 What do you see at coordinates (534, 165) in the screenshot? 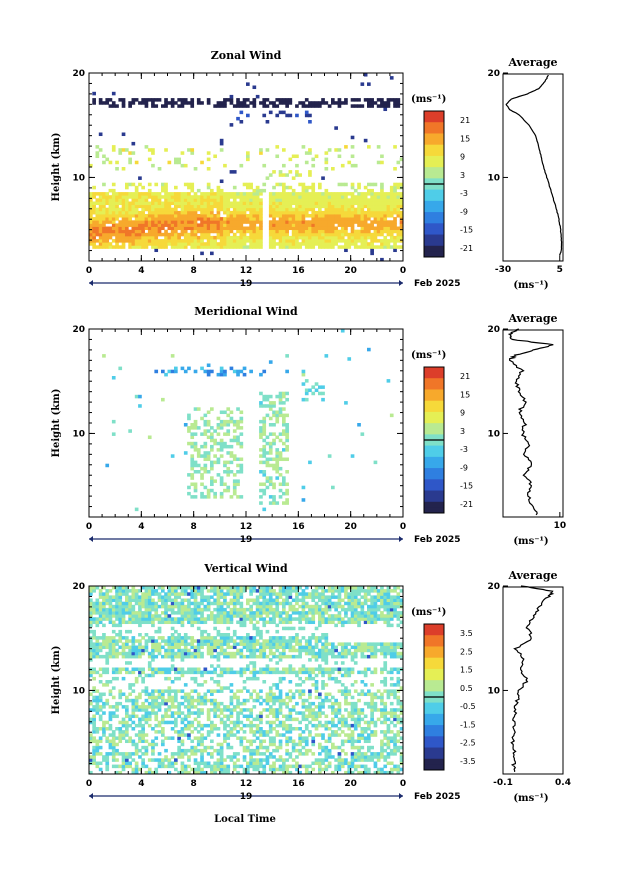
I see `average-profile-line` at bounding box center [534, 165].